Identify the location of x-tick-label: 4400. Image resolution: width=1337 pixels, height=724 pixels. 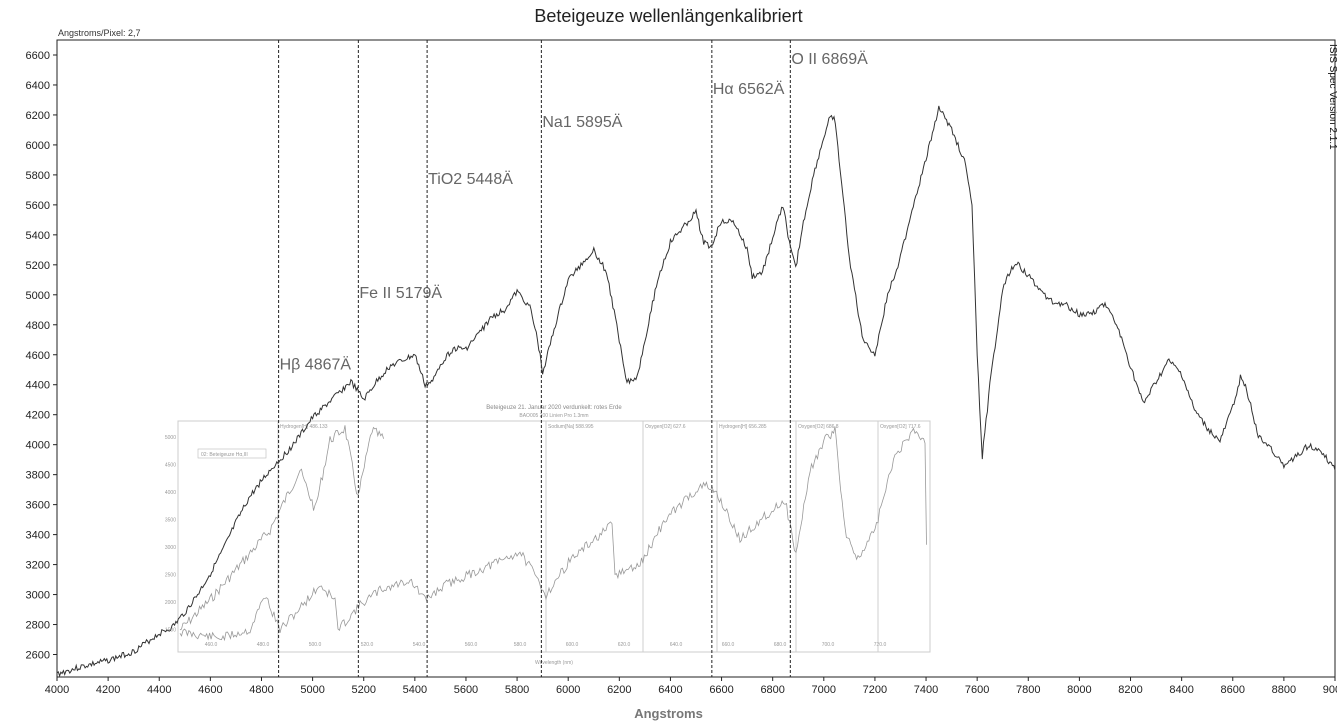
(159, 690).